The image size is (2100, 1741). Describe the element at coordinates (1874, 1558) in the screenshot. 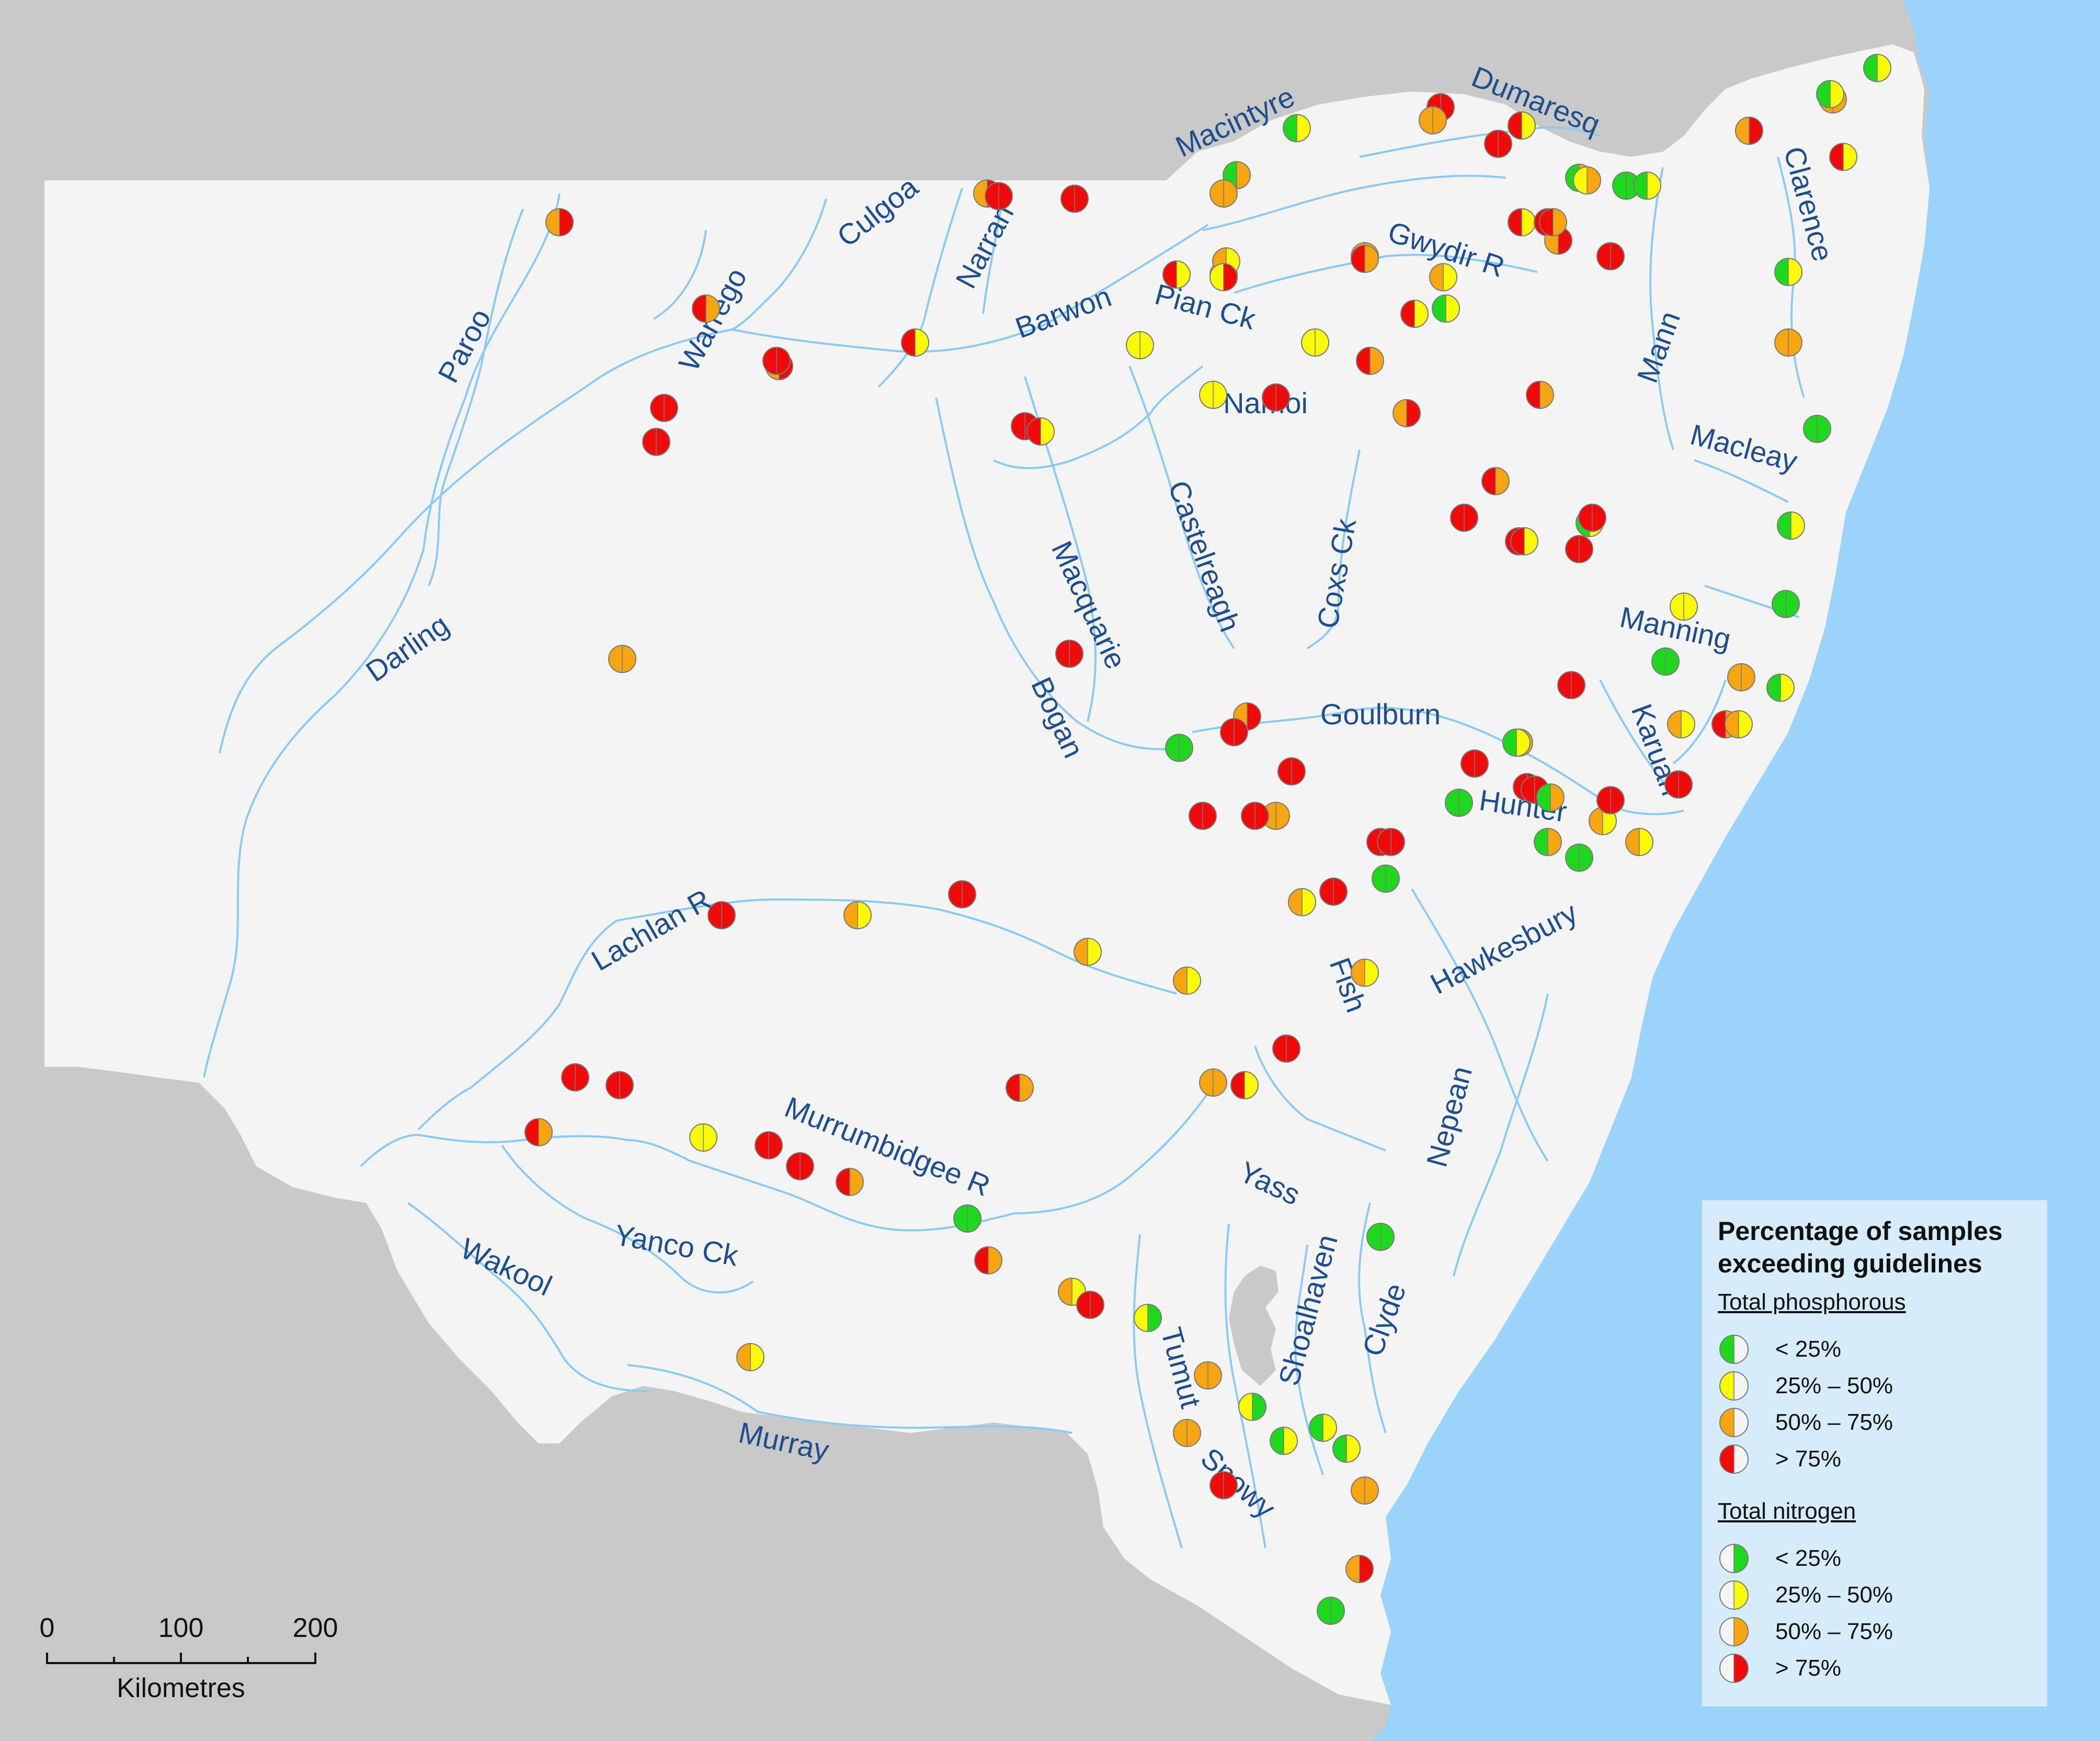

I see `legend-row-n-0: < 25%` at that location.